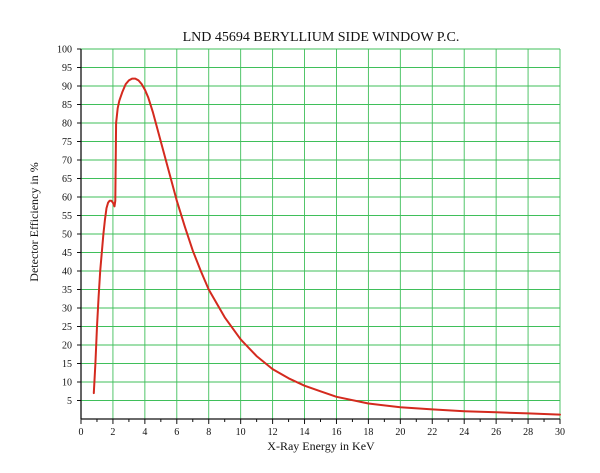 This screenshot has width=600, height=473. What do you see at coordinates (67, 68) in the screenshot?
I see `y-tick-label: 95` at bounding box center [67, 68].